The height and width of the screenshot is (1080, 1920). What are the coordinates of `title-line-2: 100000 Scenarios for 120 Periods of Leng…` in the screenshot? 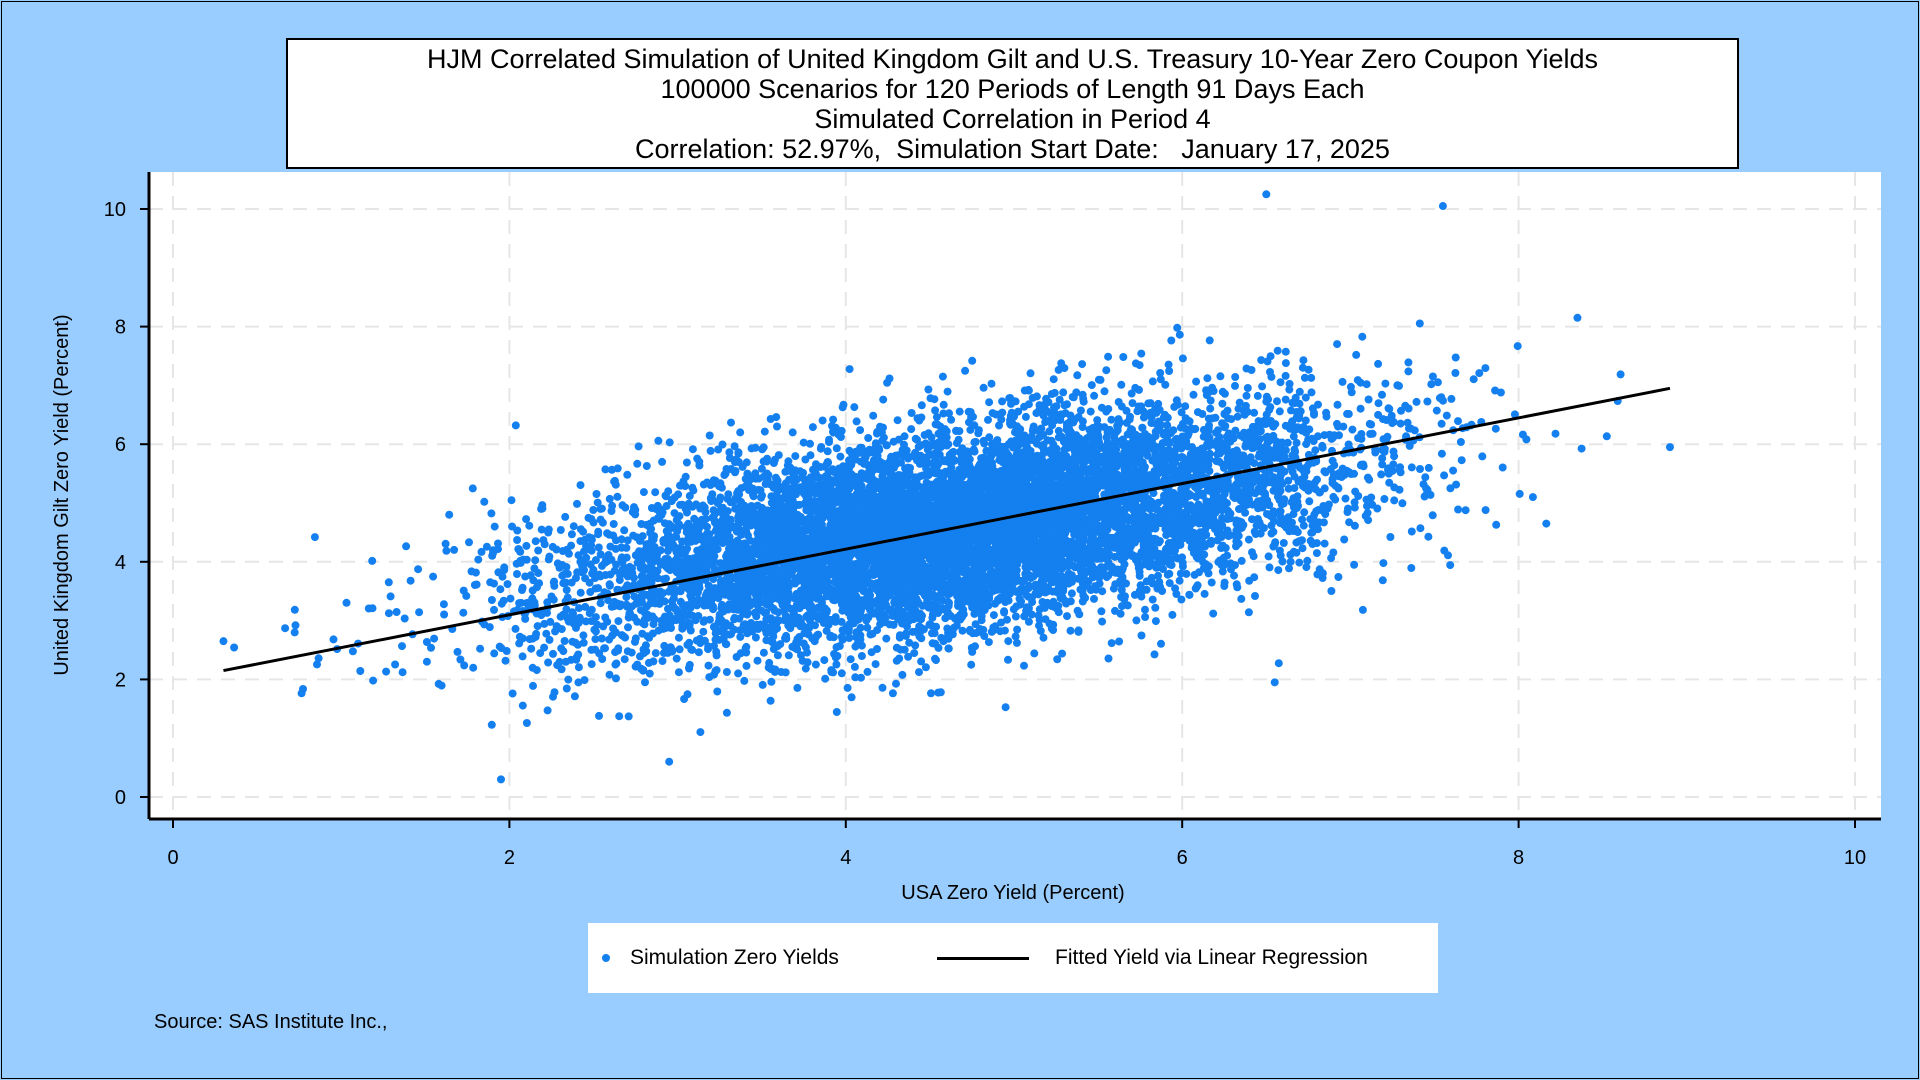 It's located at (1012, 89).